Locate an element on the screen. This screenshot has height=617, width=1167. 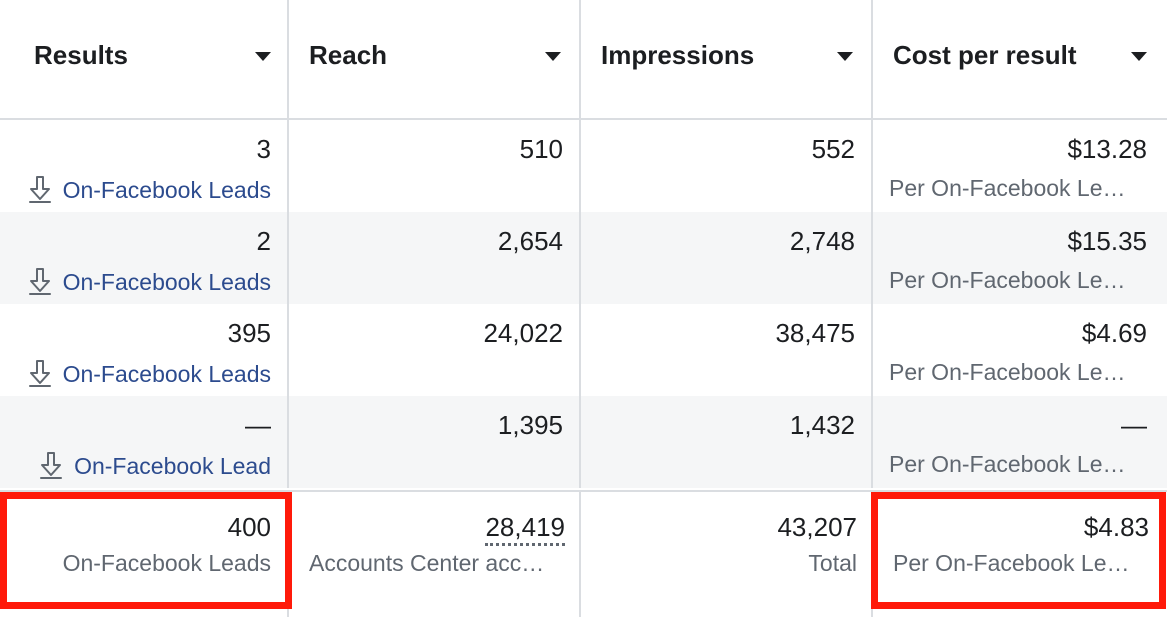
results-value: — is located at coordinates (258, 425).